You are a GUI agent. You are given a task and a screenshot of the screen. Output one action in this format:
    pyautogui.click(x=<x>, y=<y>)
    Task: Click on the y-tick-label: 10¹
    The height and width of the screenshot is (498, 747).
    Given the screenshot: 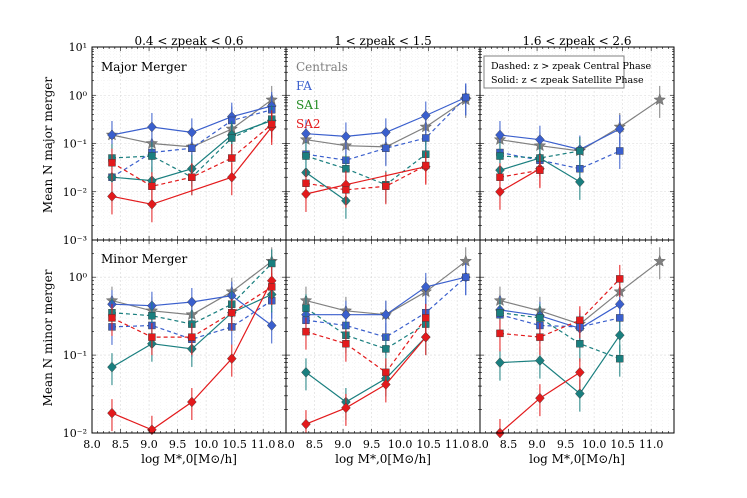 What is the action you would take?
    pyautogui.click(x=78, y=47)
    